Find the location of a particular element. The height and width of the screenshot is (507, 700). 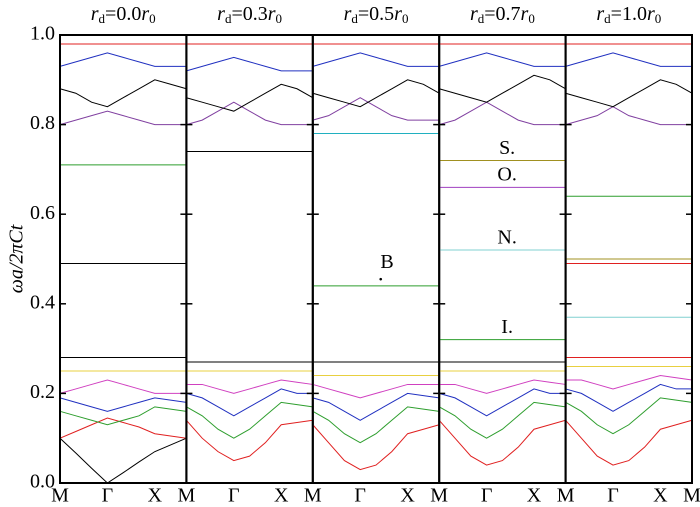

annotation: S. is located at coordinates (507, 148).